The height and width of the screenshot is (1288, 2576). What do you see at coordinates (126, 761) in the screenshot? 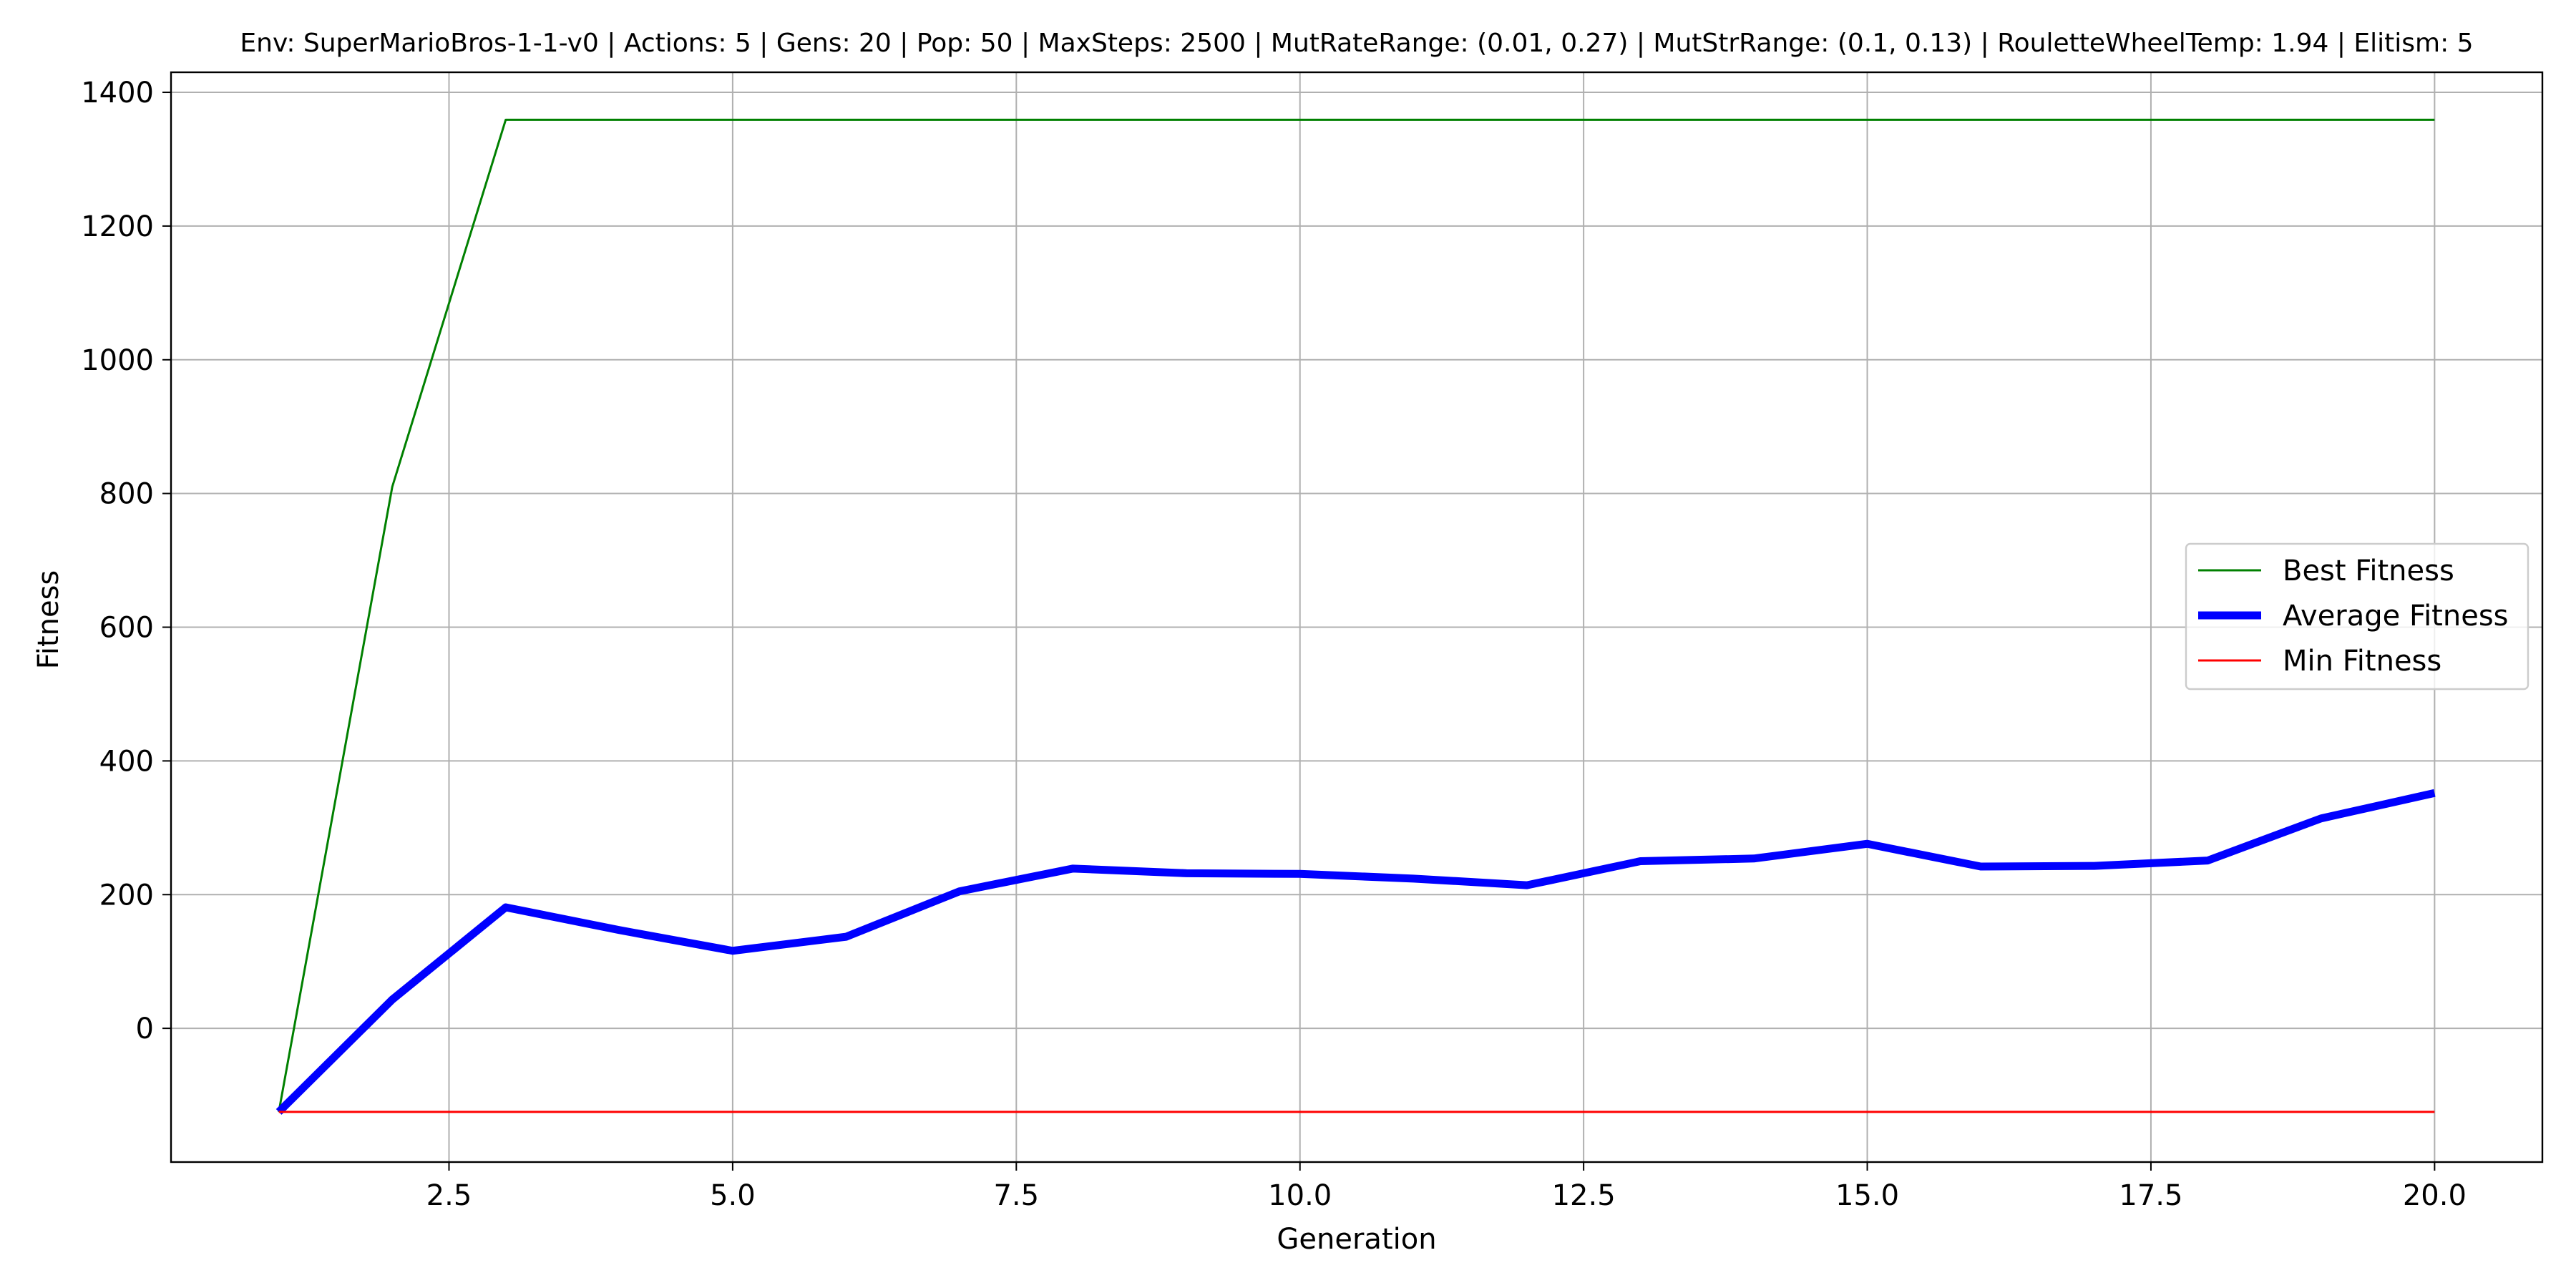
I see `y-tick-label: 400` at bounding box center [126, 761].